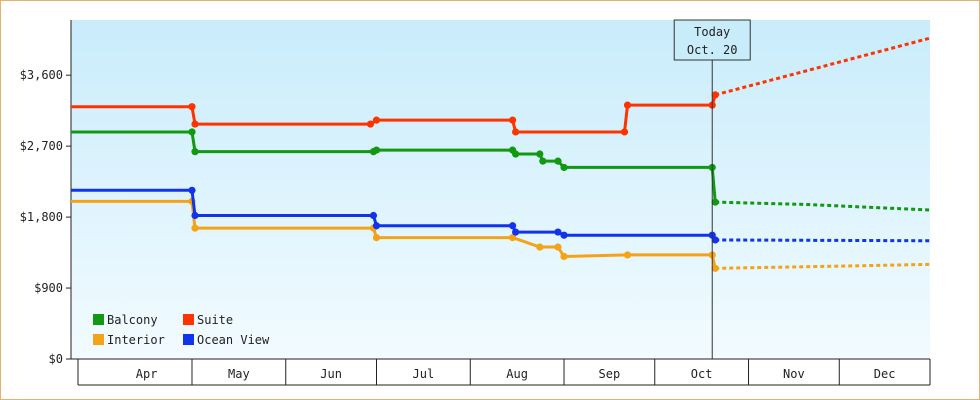 Image resolution: width=980 pixels, height=400 pixels. I want to click on series-ocean-view, so click(501, 215).